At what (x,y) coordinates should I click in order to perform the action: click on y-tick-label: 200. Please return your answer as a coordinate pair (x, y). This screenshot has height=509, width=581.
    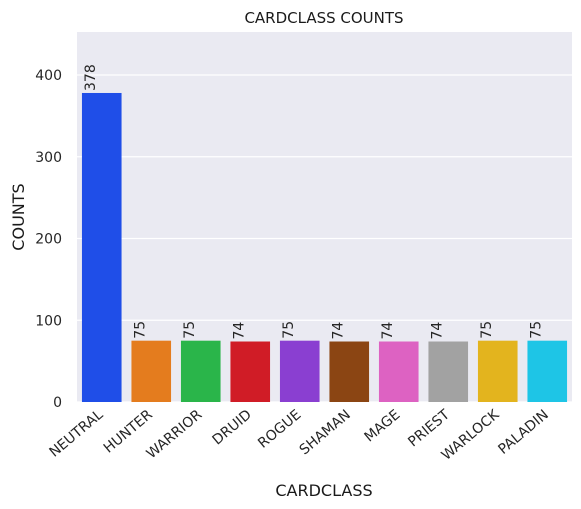
    Looking at the image, I should click on (48, 240).